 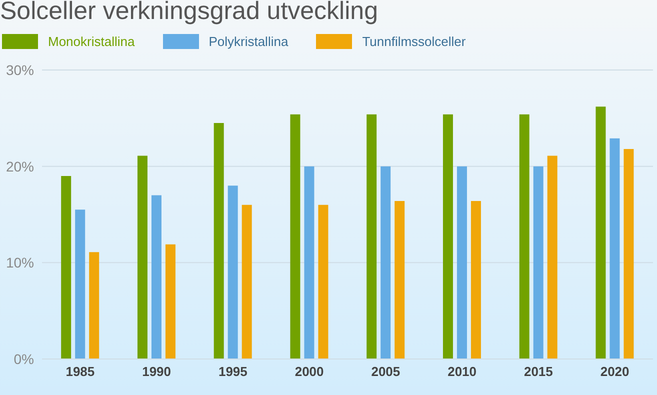 What do you see at coordinates (414, 41) in the screenshot?
I see `legend-label: Tunnfilmssolceller` at bounding box center [414, 41].